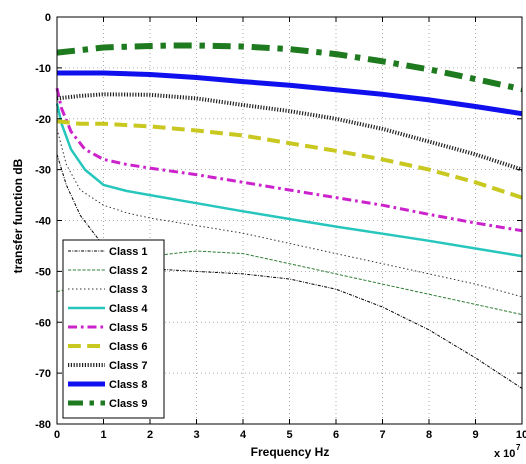 Image resolution: width=526 pixels, height=464 pixels. What do you see at coordinates (128, 290) in the screenshot?
I see `legend-label-class-3: Class 3` at bounding box center [128, 290].